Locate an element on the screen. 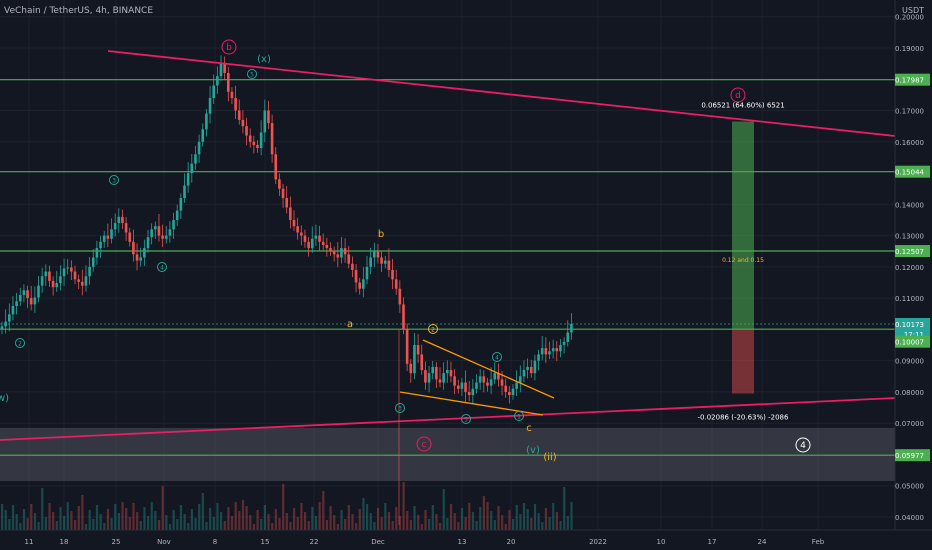 This screenshot has height=550, width=932. wave-label: 3 is located at coordinates (400, 409).